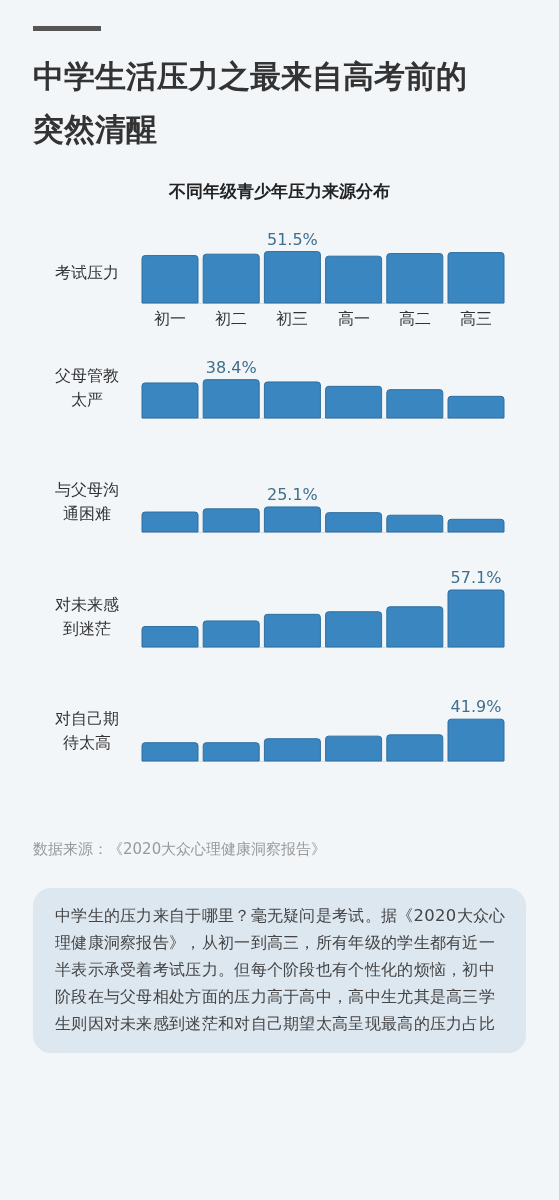 The height and width of the screenshot is (1200, 559). I want to click on text: 中学生的压力来自于哪里？毫无疑问是考试。据《2020大众心理健康洞察报告》，从初一到高三，所有年级的学生都有近一半表示承受着考试压力。但每个阶段也有个性化的烦恼，初中阶段在与父母相处方面的压力高于高中，高中生尤其是高三学生则因对未来感到迷茫和对自己期望太高呈现最高的压力占比, so click(279, 970).